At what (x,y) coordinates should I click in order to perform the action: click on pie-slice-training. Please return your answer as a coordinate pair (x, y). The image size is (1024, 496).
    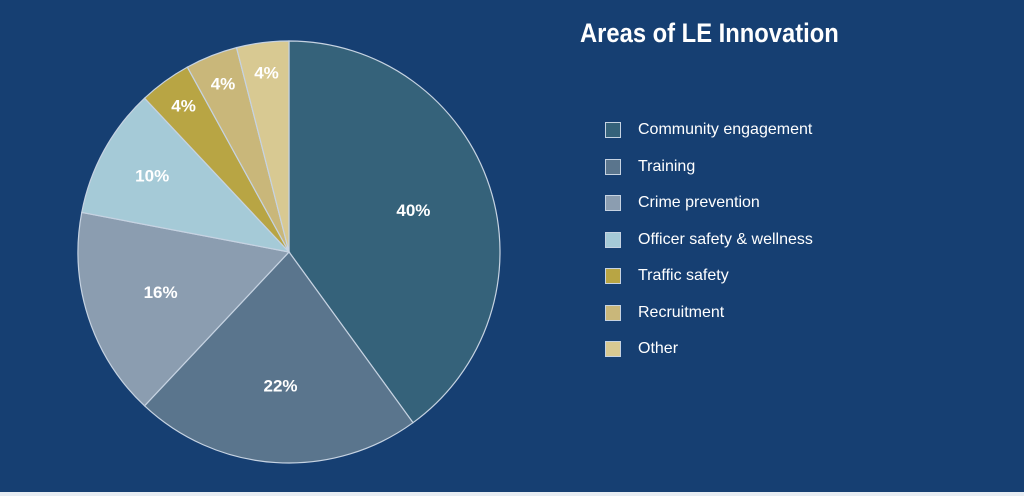
    Looking at the image, I should click on (278, 357).